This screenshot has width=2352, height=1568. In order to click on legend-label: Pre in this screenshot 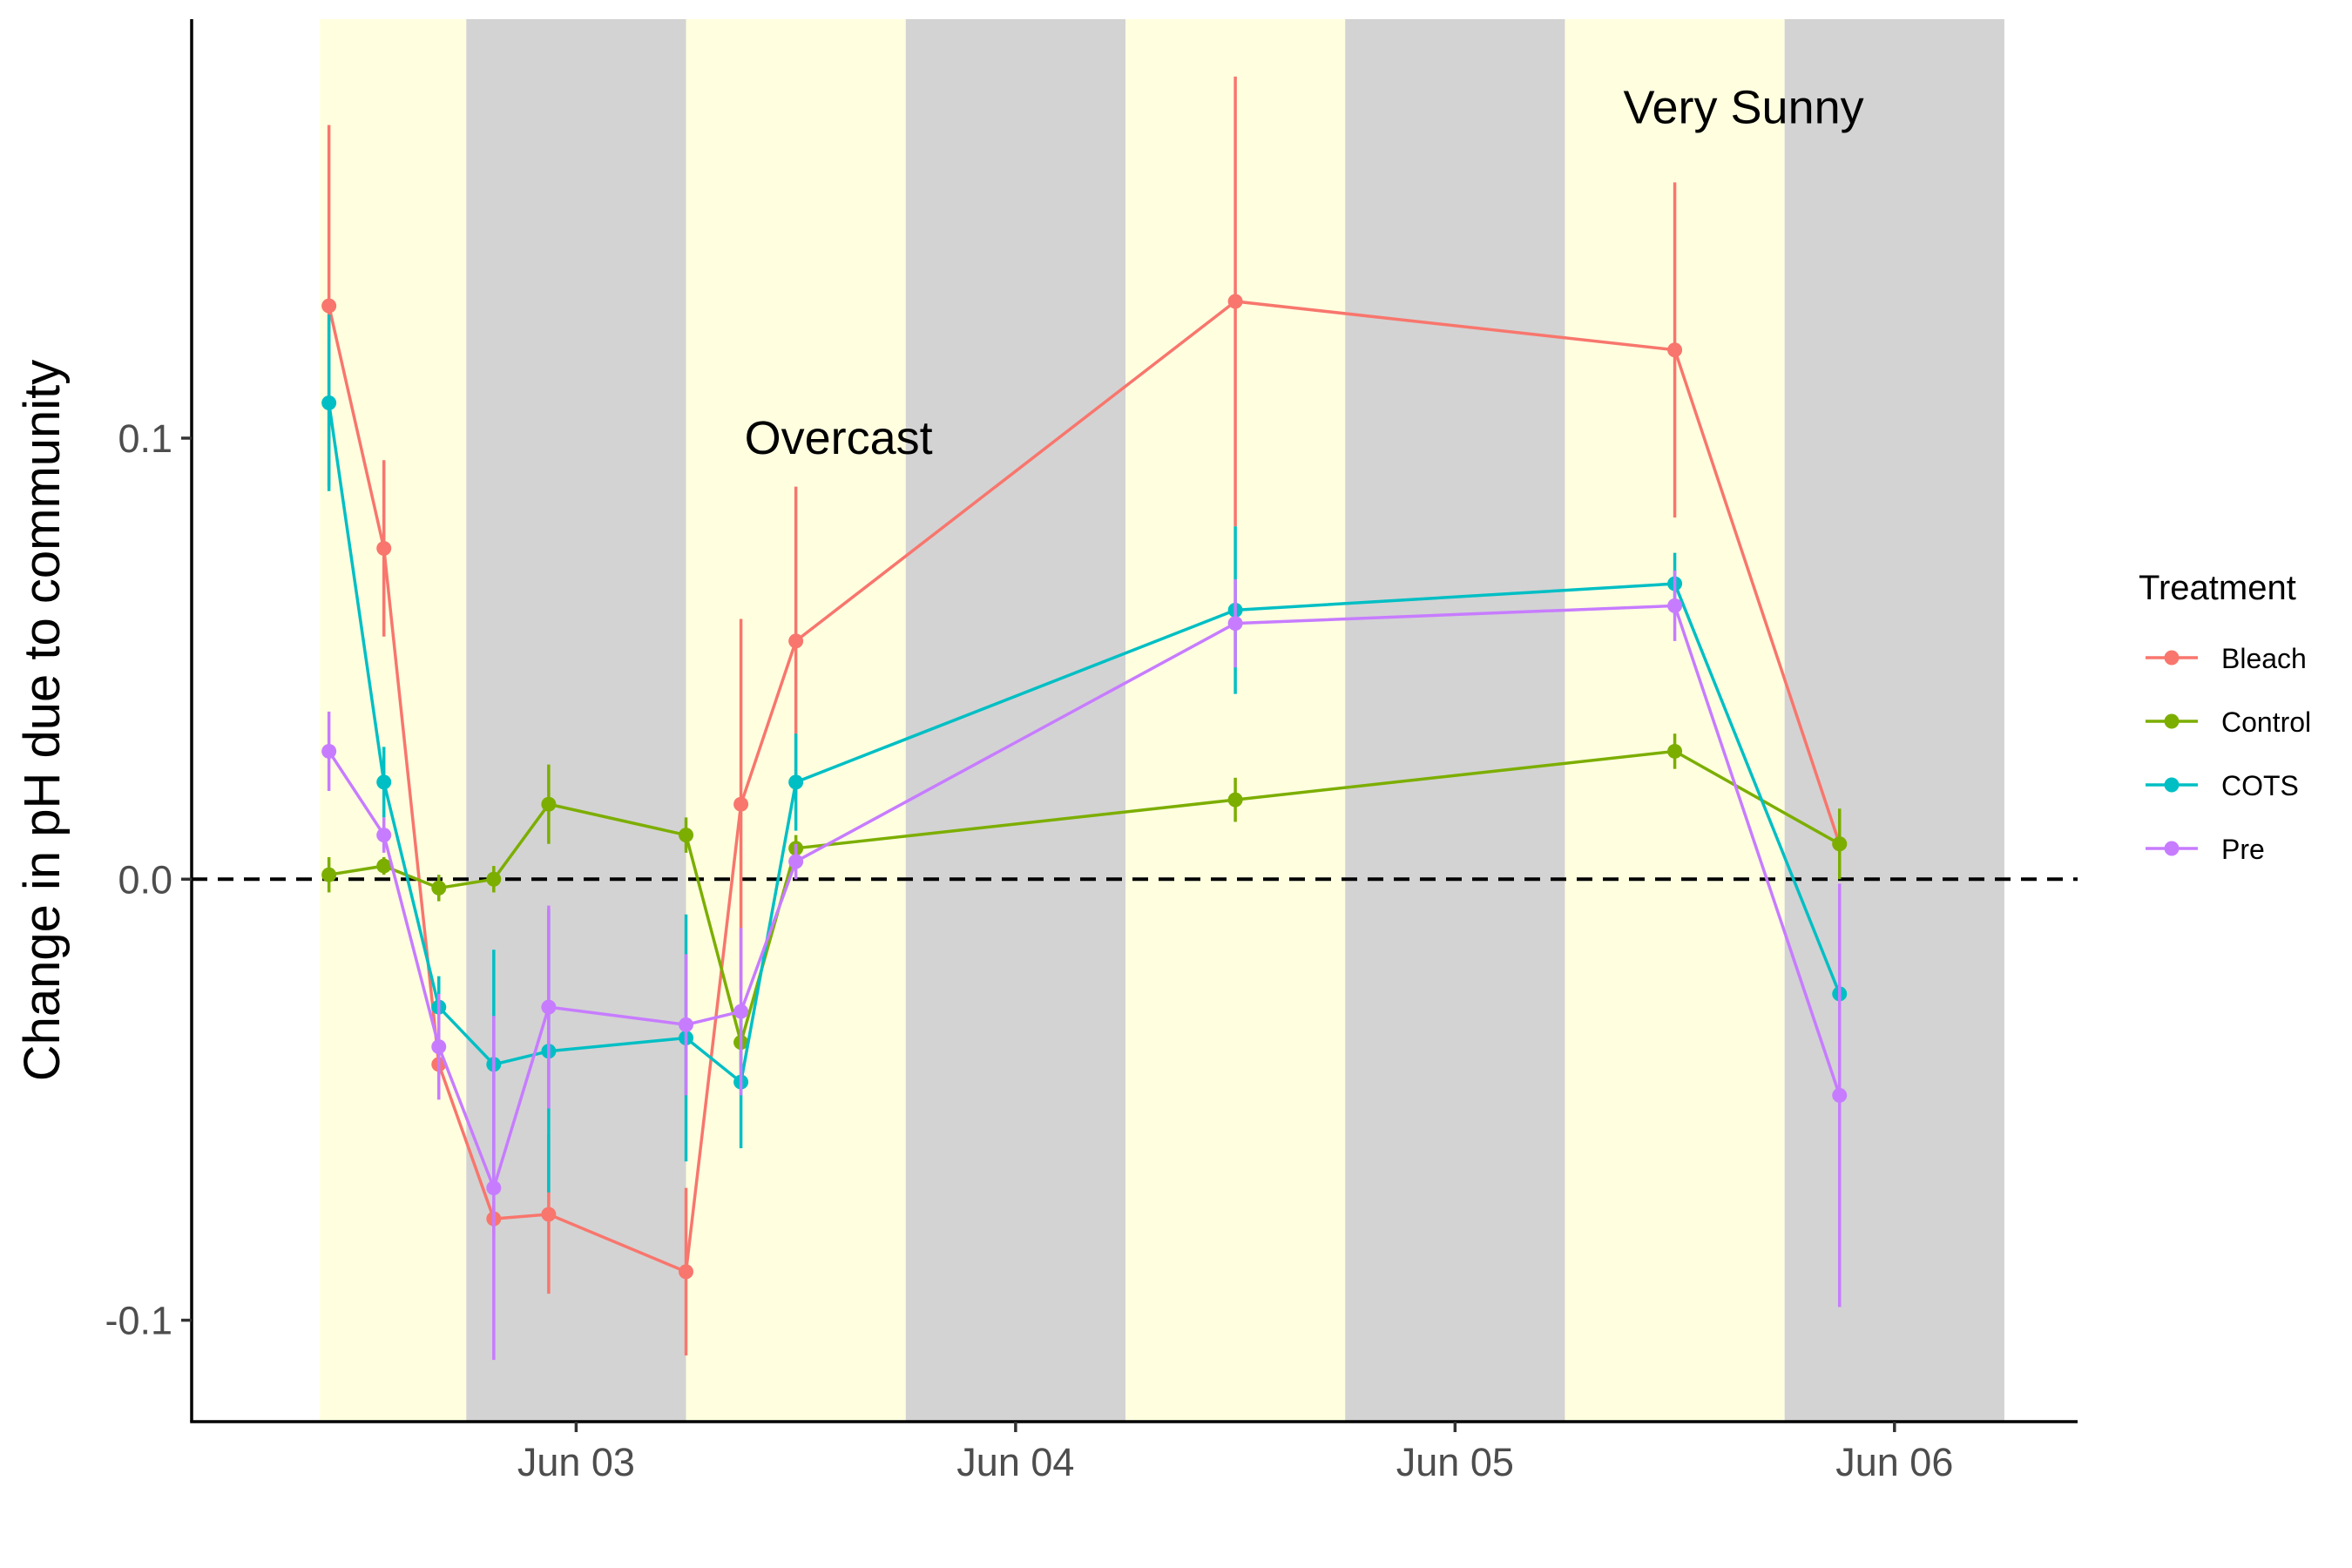, I will do `click(2243, 849)`.